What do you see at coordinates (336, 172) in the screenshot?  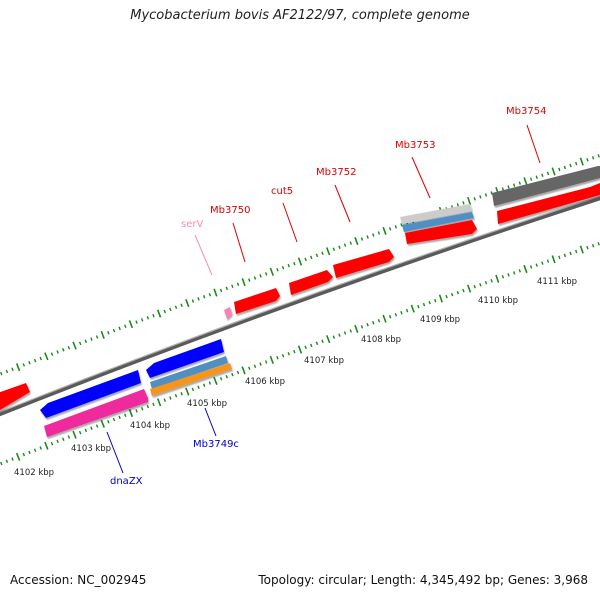 I see `gene-label-mb3752: Mb3752` at bounding box center [336, 172].